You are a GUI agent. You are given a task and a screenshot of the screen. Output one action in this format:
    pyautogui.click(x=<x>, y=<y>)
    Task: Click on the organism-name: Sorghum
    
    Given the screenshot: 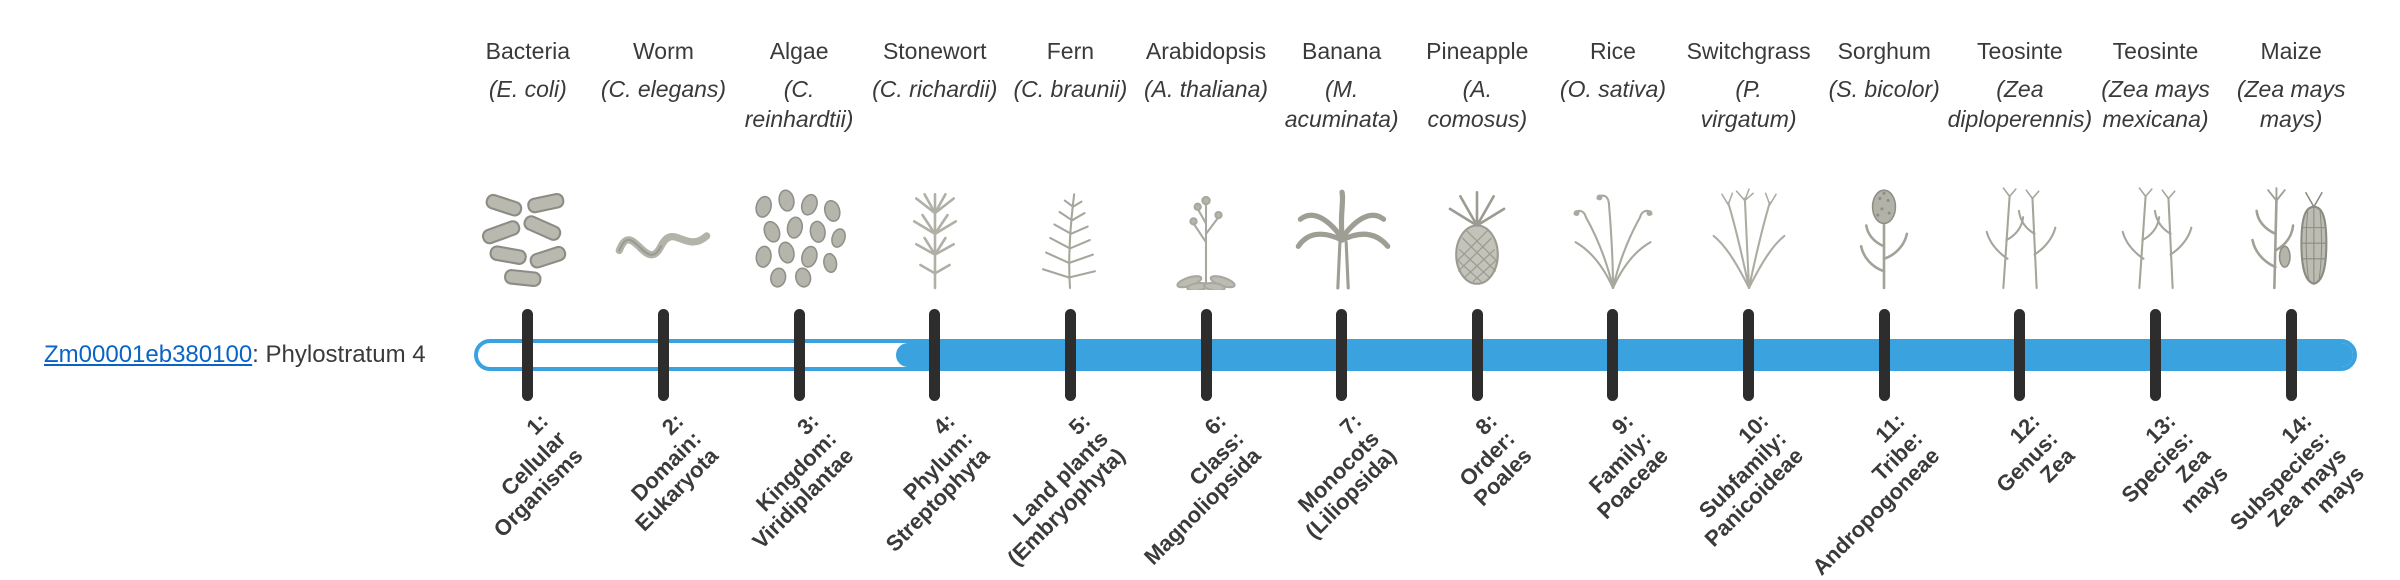 What is the action you would take?
    pyautogui.click(x=1884, y=51)
    